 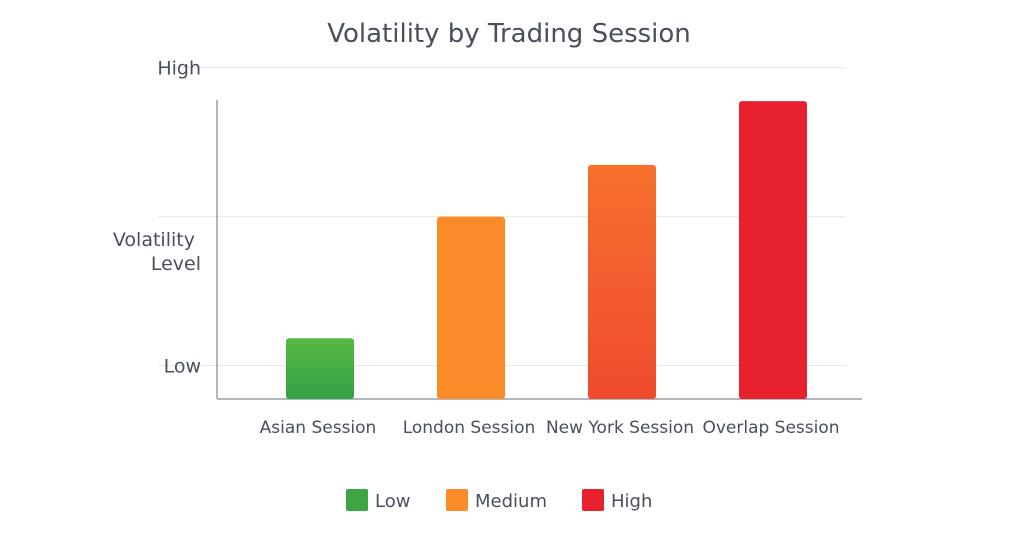 I want to click on bar-asian-session, so click(x=320, y=368).